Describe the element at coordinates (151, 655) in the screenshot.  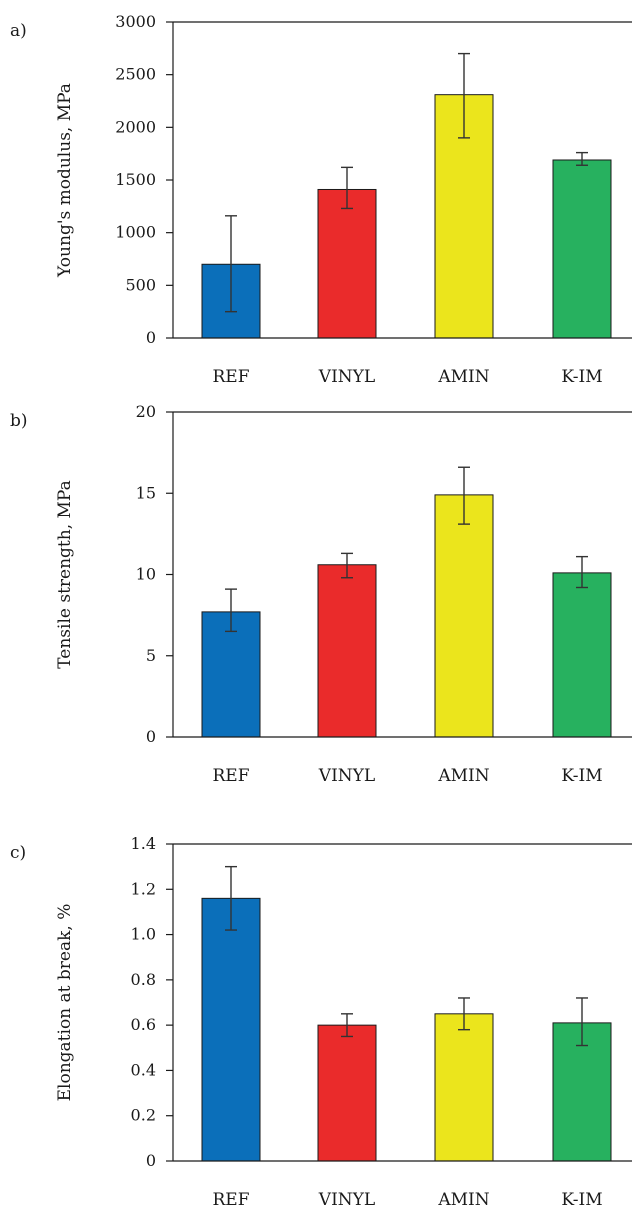
I see `y-tick-label: 5` at that location.